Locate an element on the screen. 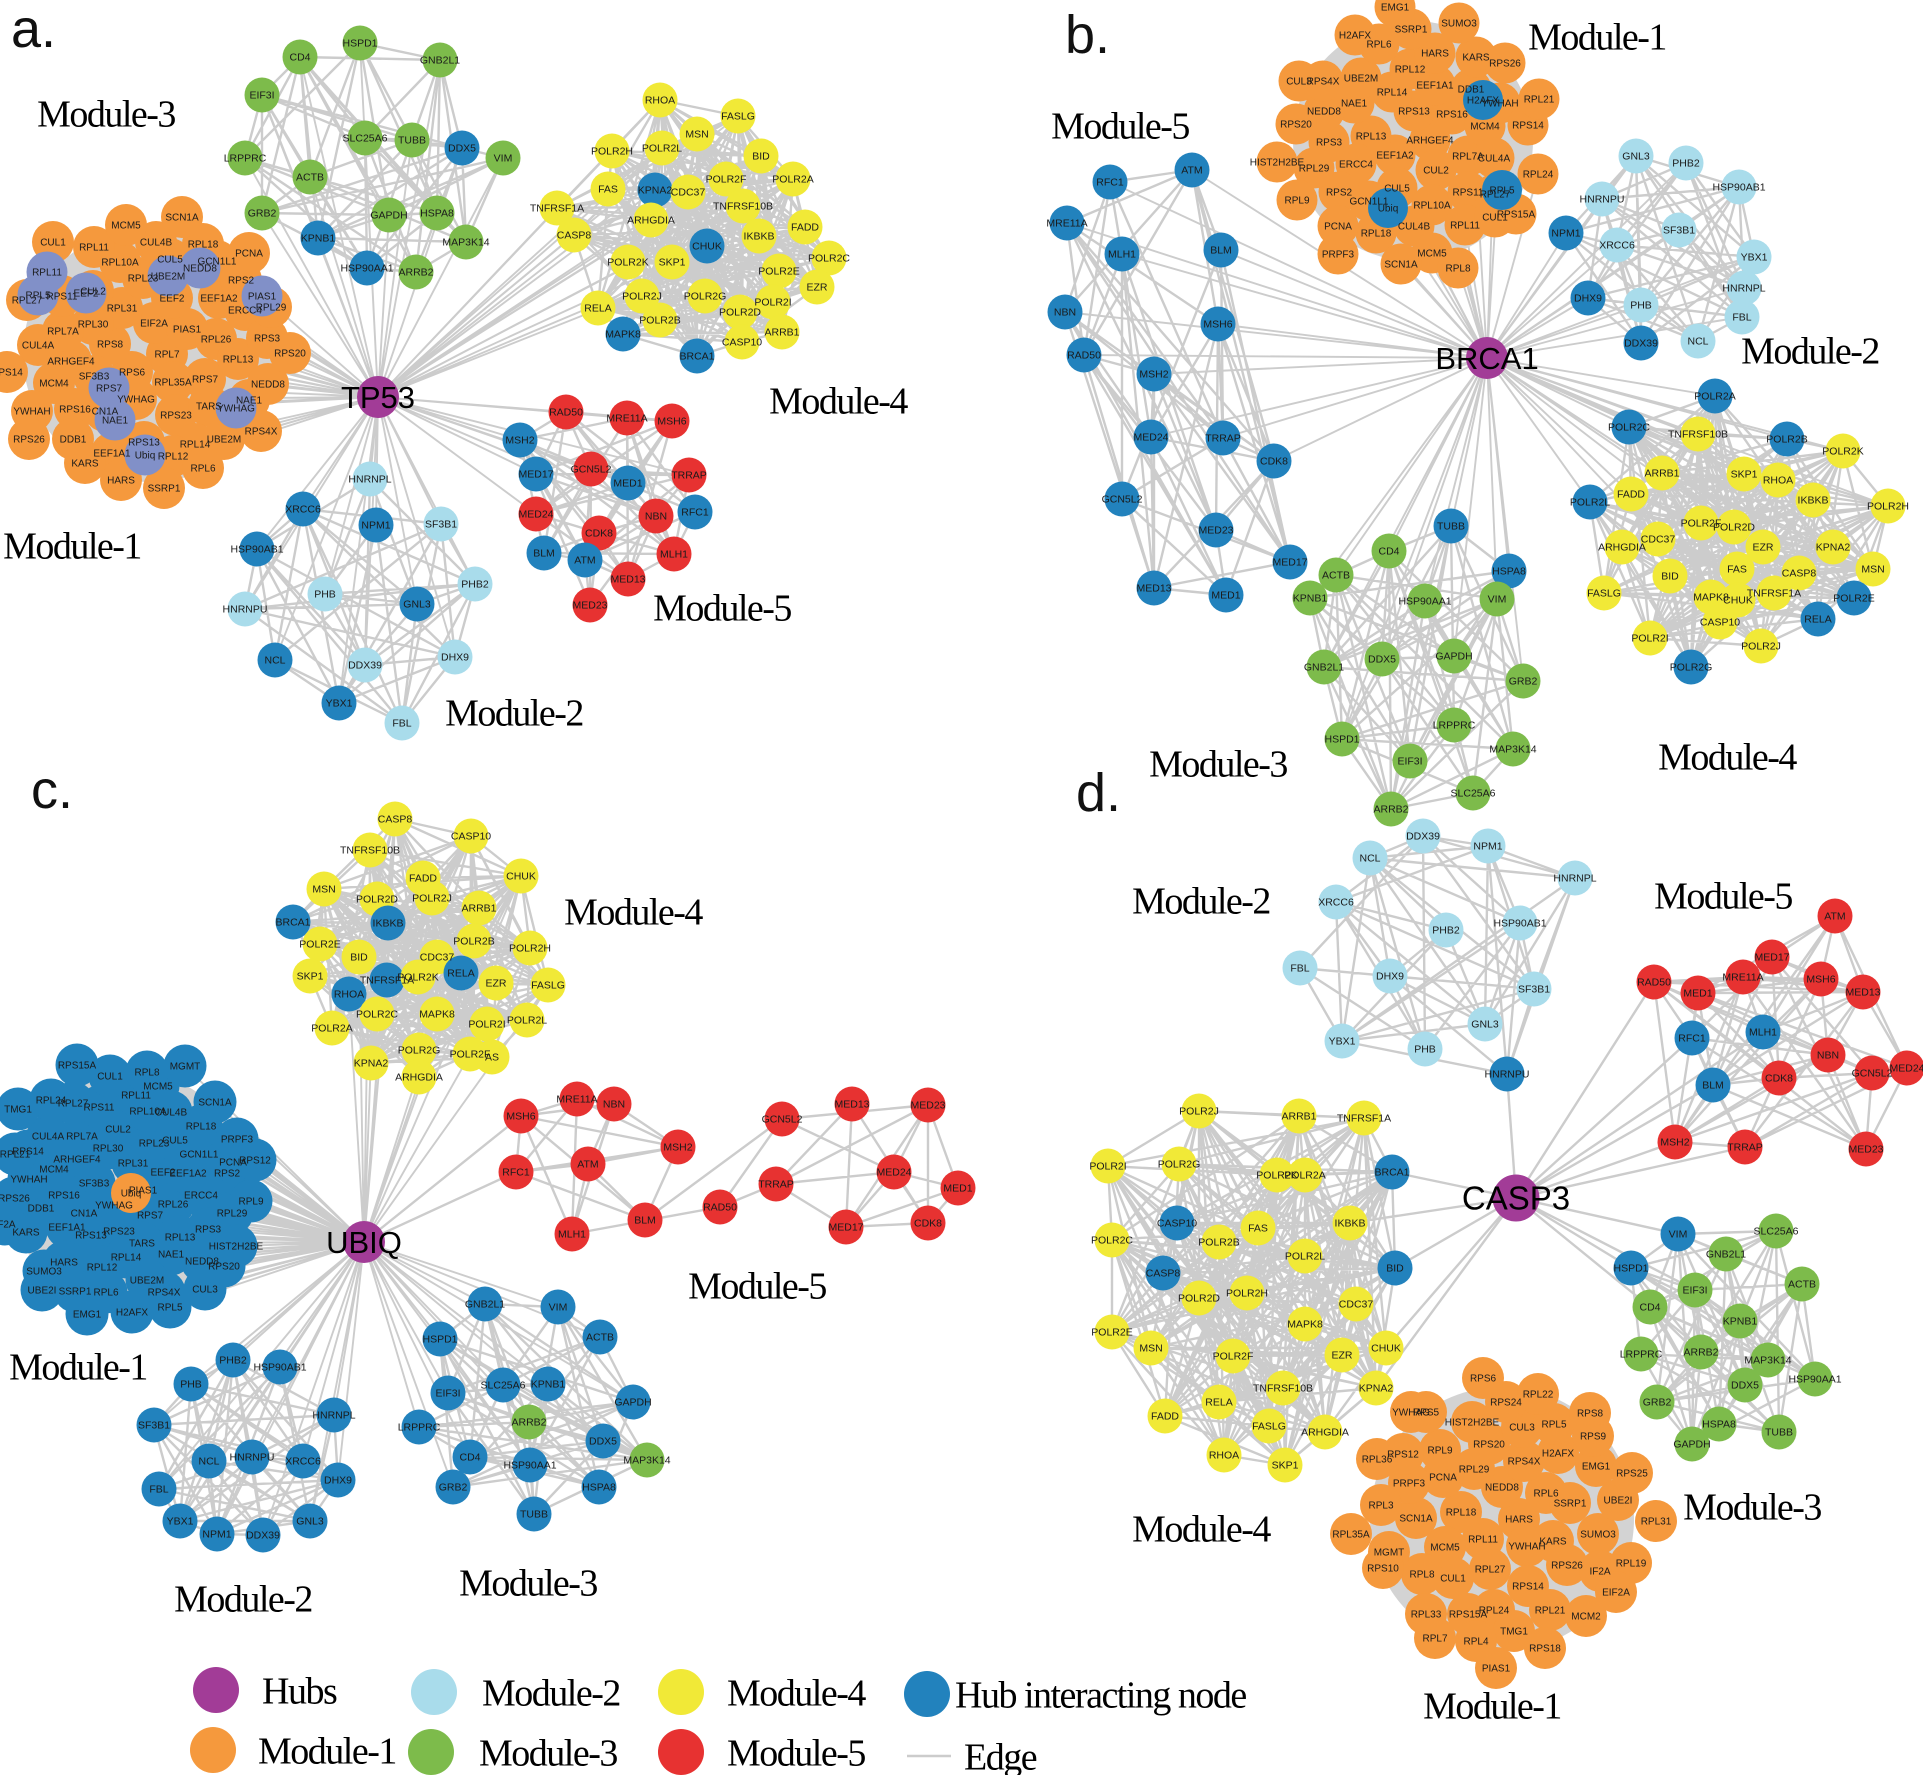  svg-text: AS is located at coordinates (492, 1058).